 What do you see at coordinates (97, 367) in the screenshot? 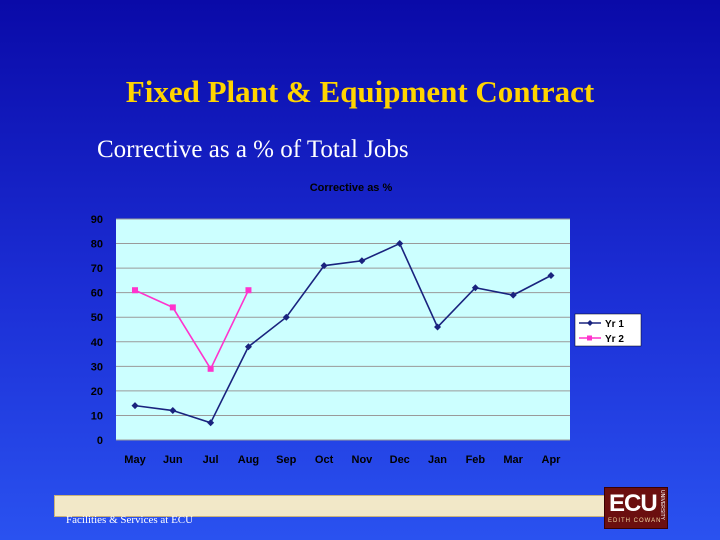
I see `y-tick-label: 30` at bounding box center [97, 367].